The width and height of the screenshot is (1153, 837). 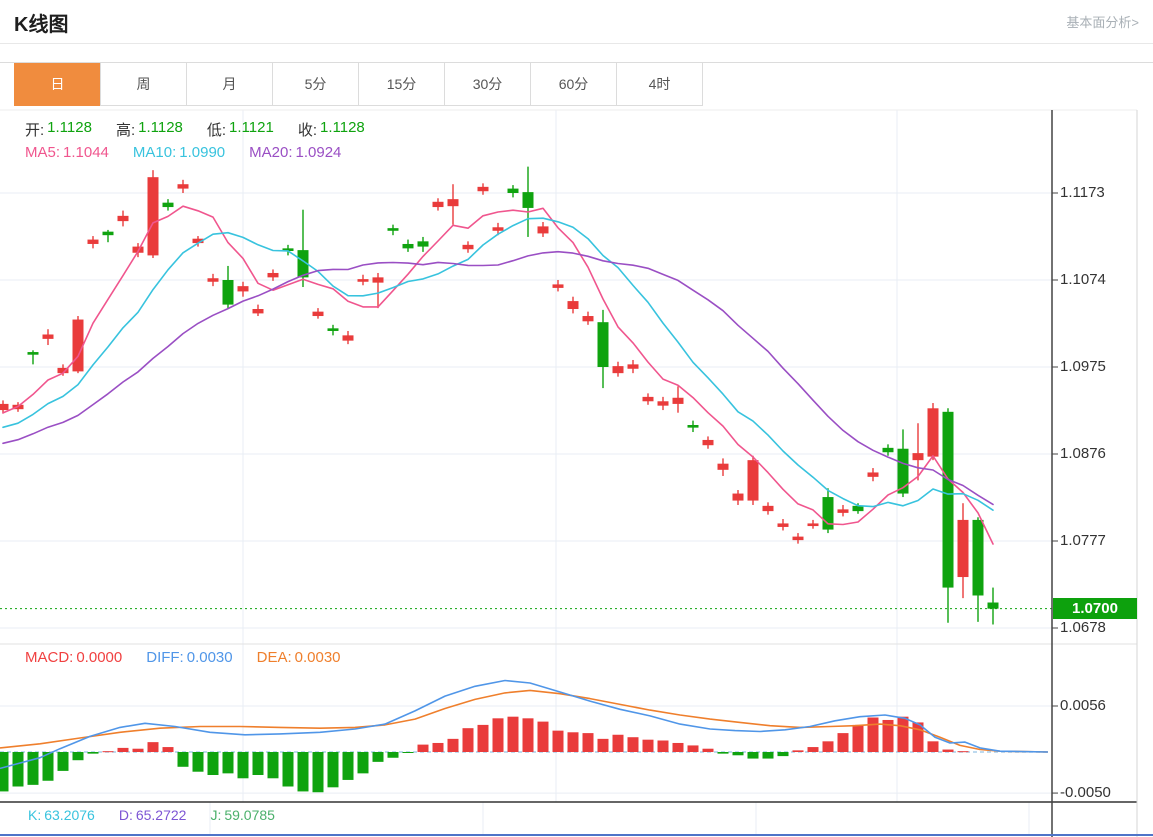 I want to click on d-value: 65.2722, so click(x=161, y=815).